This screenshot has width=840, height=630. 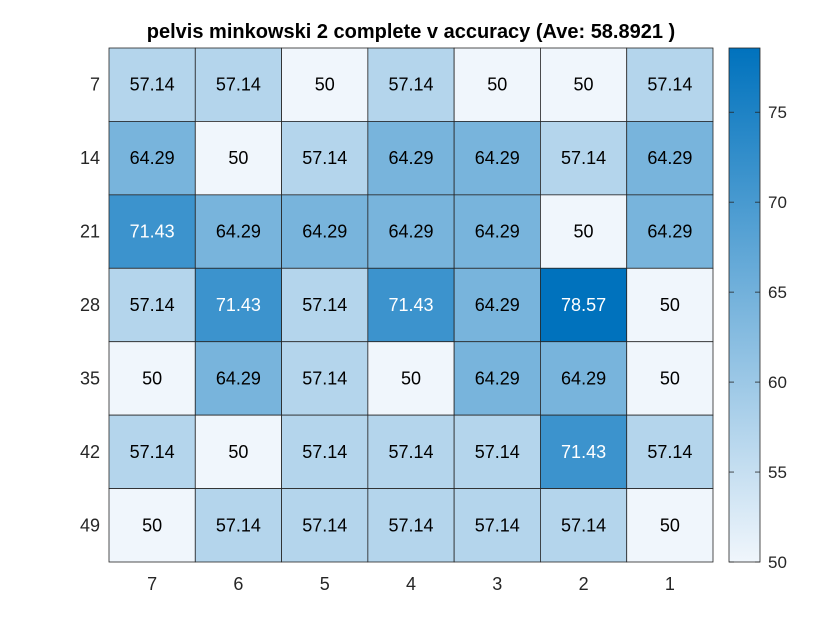 I want to click on colorbar-tick-label: 70, so click(x=777, y=202).